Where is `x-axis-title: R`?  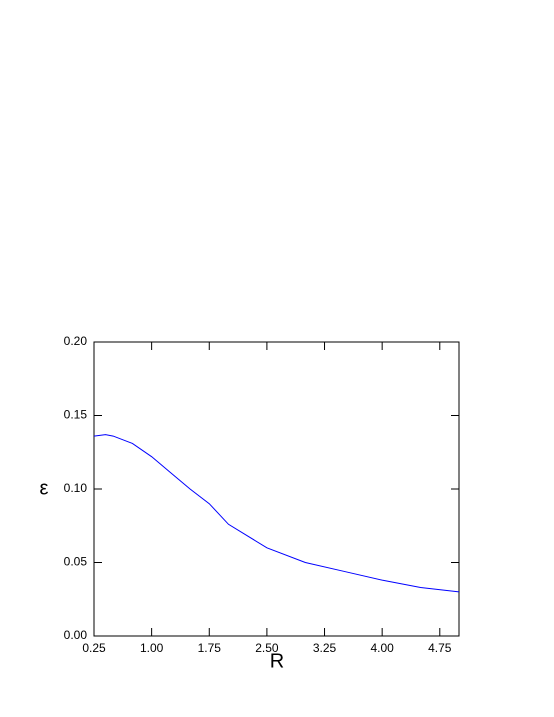 x-axis-title: R is located at coordinates (277, 661).